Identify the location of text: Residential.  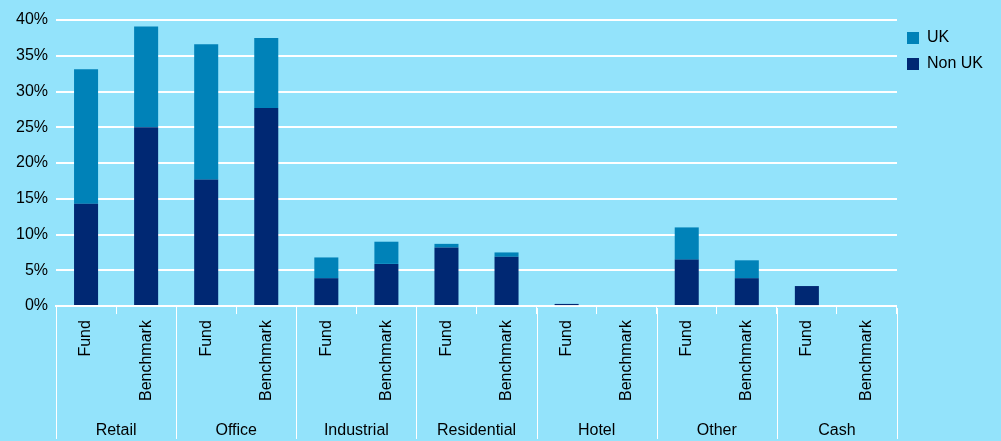
(476, 429).